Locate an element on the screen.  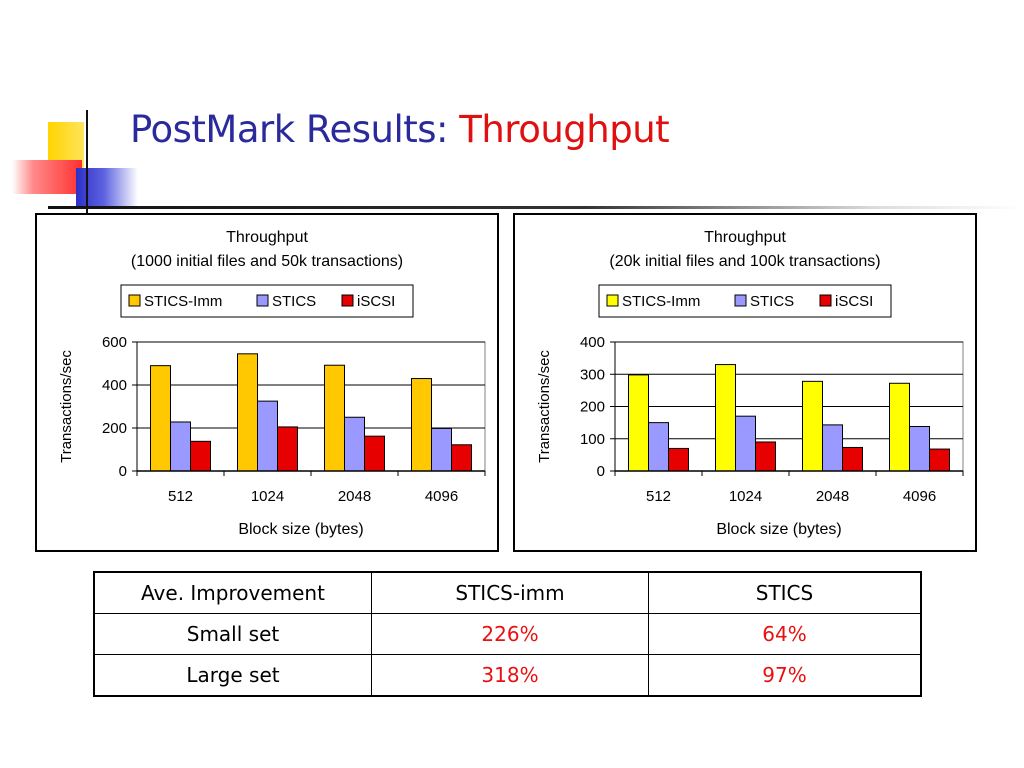
table-cell-value: 318% is located at coordinates (510, 675).